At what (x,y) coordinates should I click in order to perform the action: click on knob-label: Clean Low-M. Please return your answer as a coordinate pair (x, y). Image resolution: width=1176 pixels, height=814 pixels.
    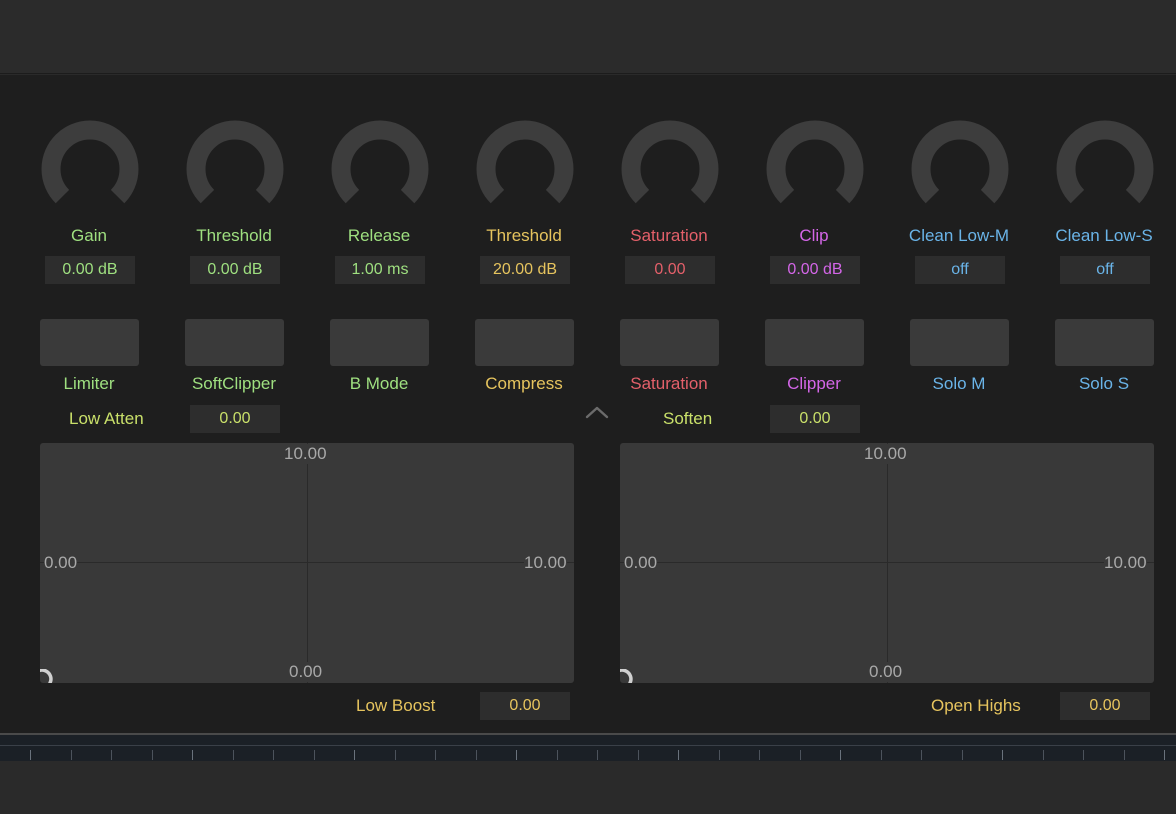
    Looking at the image, I should click on (959, 235).